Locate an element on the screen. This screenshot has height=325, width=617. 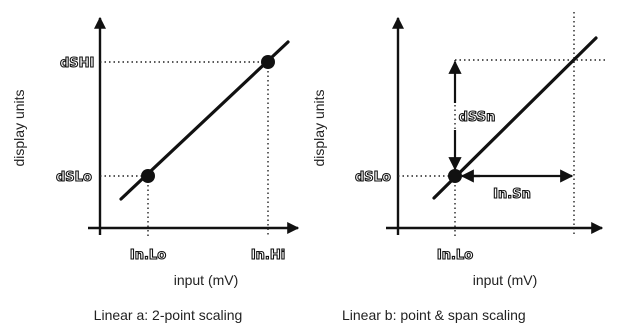
diagram-a-y-axis-title: display units is located at coordinates (19, 127).